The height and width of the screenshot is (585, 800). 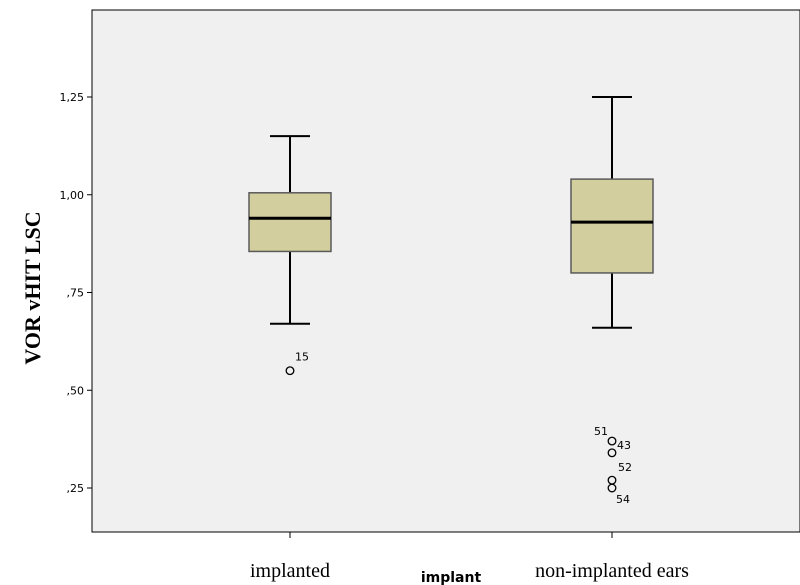 What do you see at coordinates (625, 467) in the screenshot?
I see `outlier-label: 52` at bounding box center [625, 467].